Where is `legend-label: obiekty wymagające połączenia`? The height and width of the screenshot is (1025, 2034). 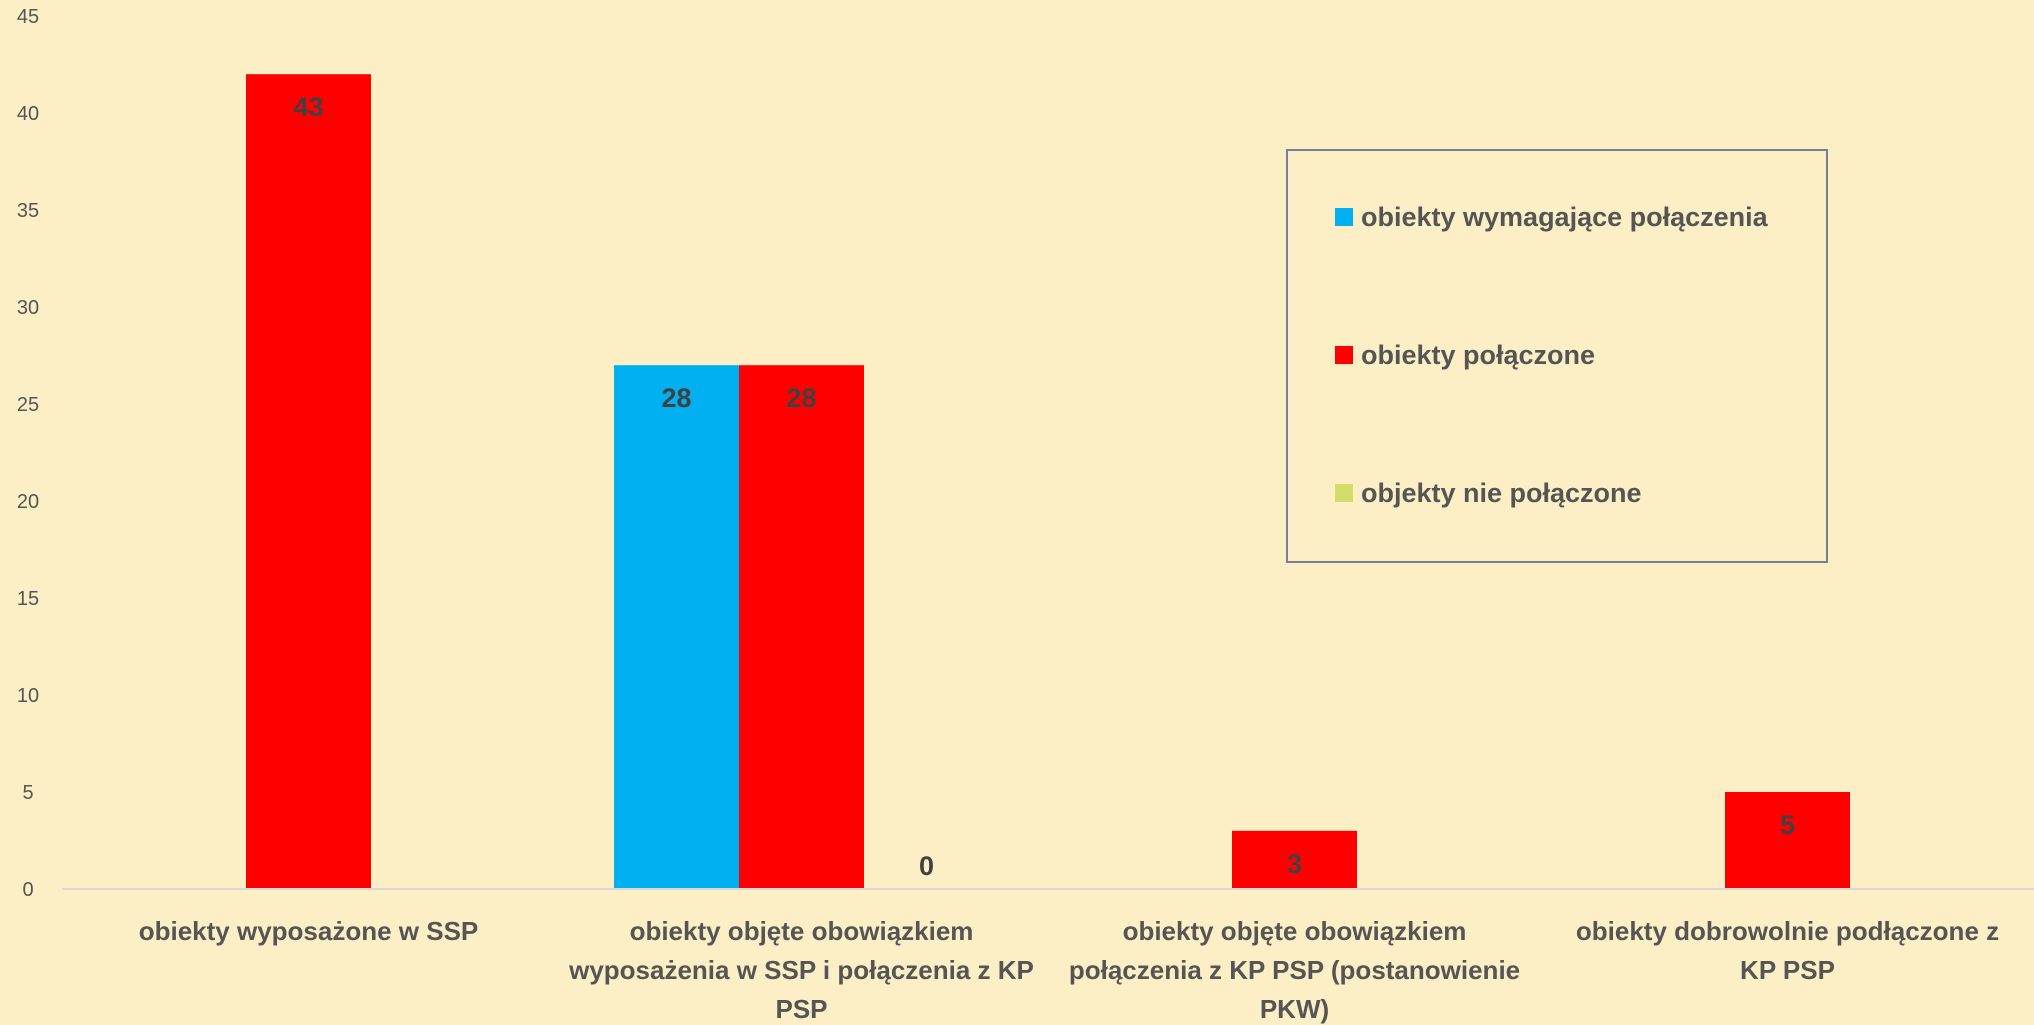
legend-label: obiekty wymagające połączenia is located at coordinates (1565, 217).